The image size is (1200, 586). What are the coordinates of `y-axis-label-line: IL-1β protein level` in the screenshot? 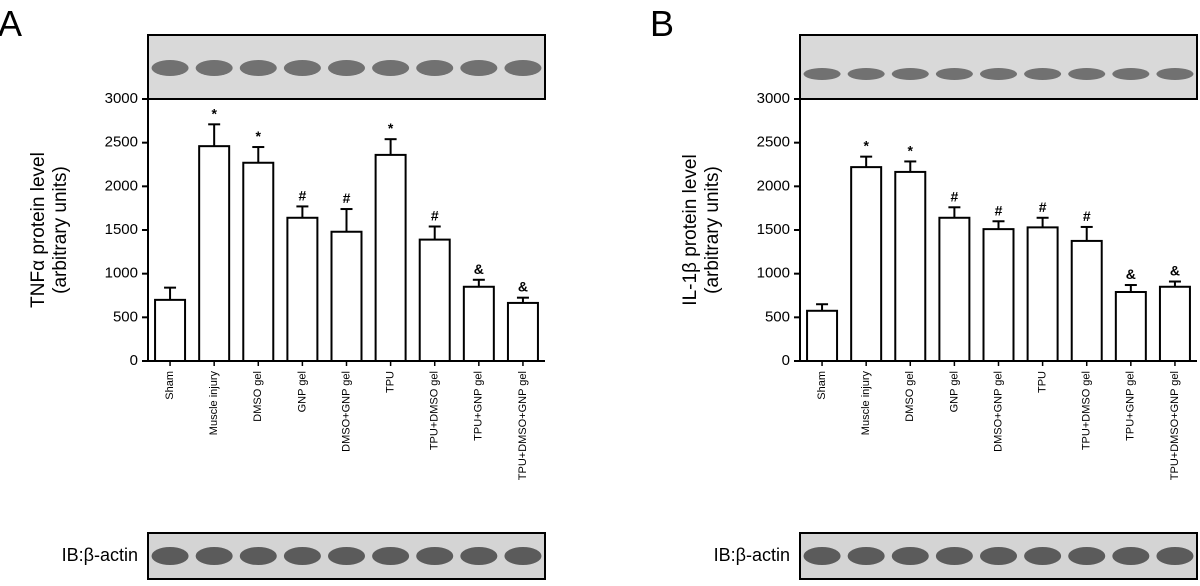 It's located at (690, 229).